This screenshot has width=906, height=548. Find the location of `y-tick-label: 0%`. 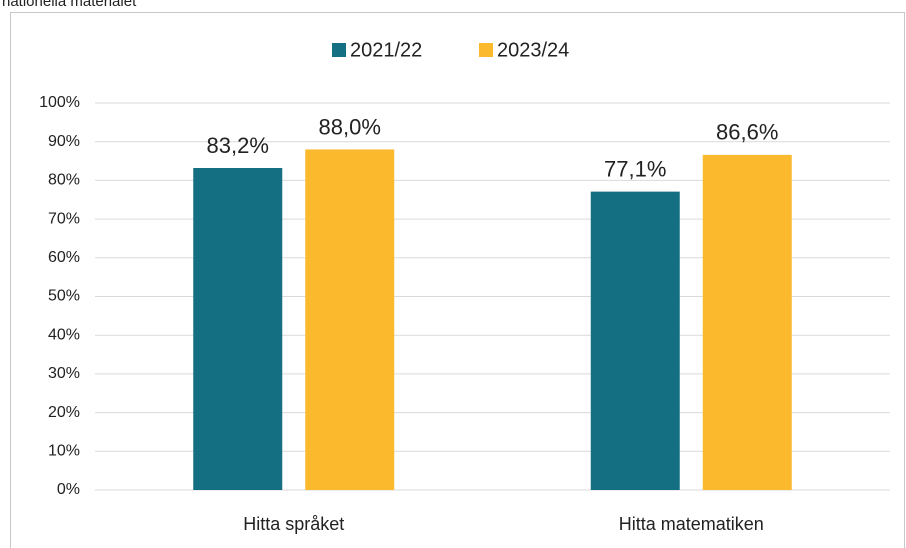

y-tick-label: 0% is located at coordinates (68, 489).